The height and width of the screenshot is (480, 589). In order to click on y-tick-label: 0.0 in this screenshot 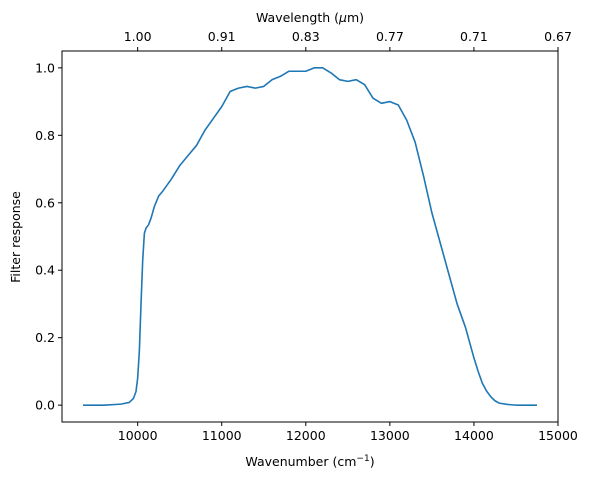, I will do `click(45, 405)`.